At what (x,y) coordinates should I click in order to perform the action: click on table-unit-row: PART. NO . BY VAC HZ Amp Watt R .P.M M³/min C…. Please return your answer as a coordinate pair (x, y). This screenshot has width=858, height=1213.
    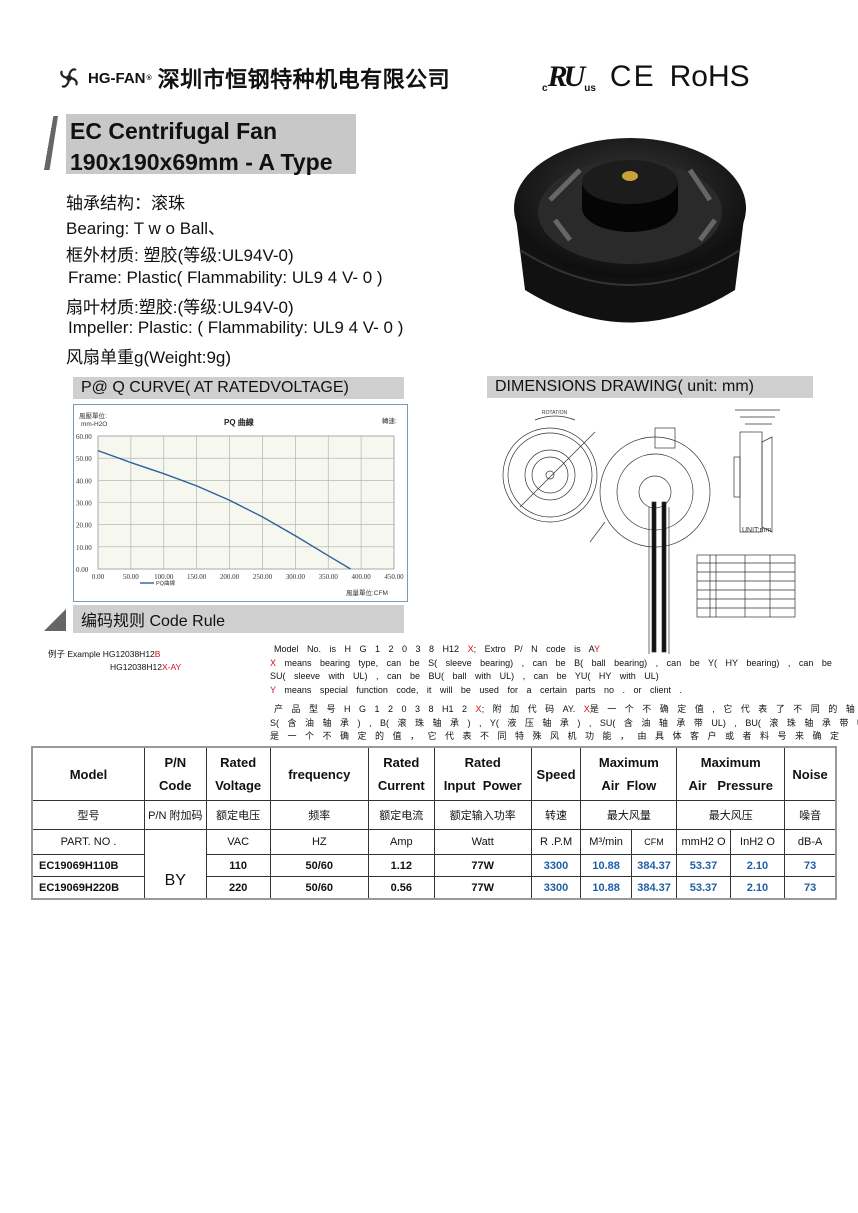
    Looking at the image, I should click on (434, 864).